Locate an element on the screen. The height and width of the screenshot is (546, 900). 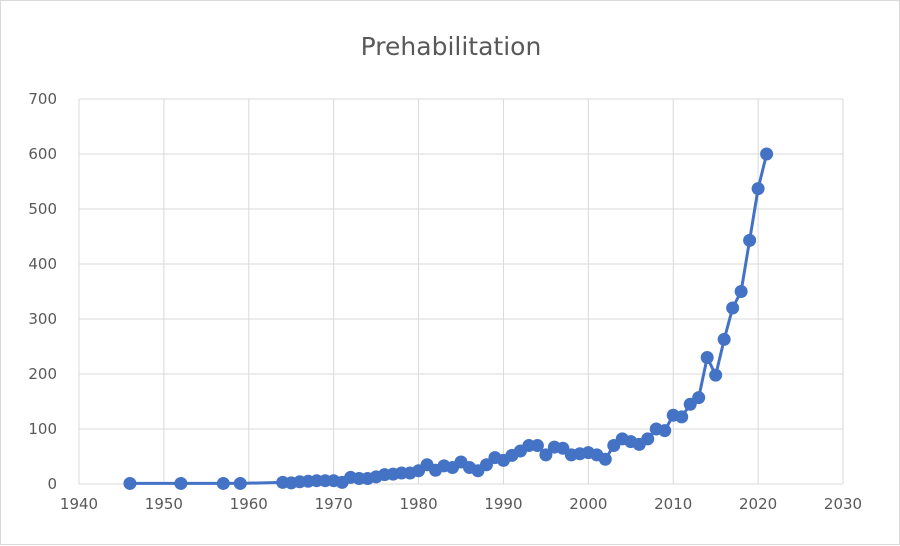
y-tick-label: 400 is located at coordinates (42, 264).